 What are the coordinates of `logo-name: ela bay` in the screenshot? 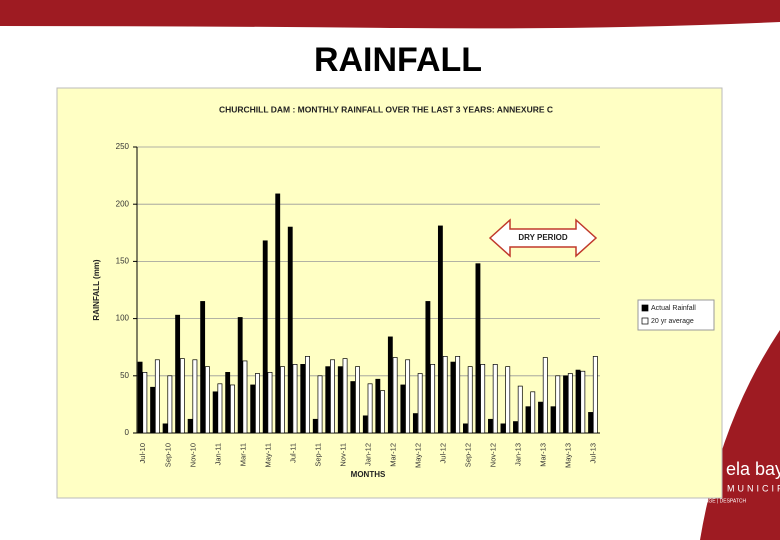 It's located at (753, 469).